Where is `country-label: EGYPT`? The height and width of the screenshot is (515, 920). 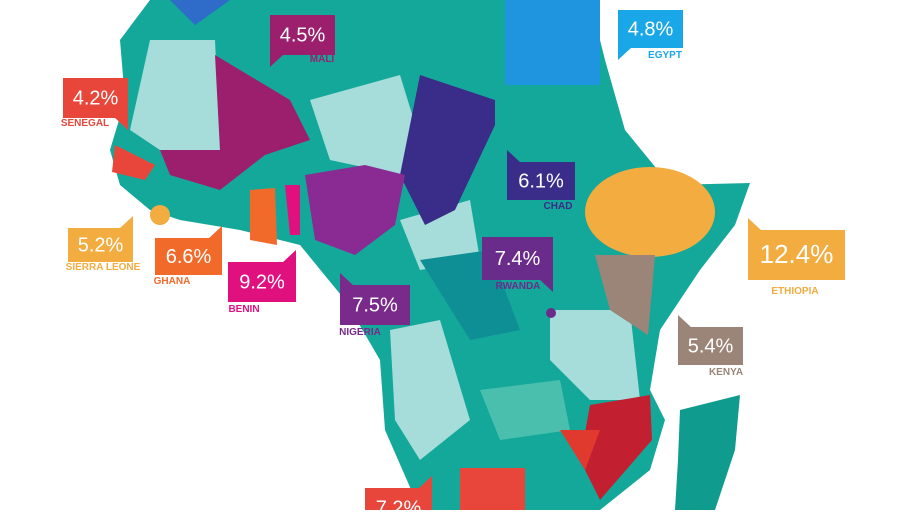 country-label: EGYPT is located at coordinates (665, 55).